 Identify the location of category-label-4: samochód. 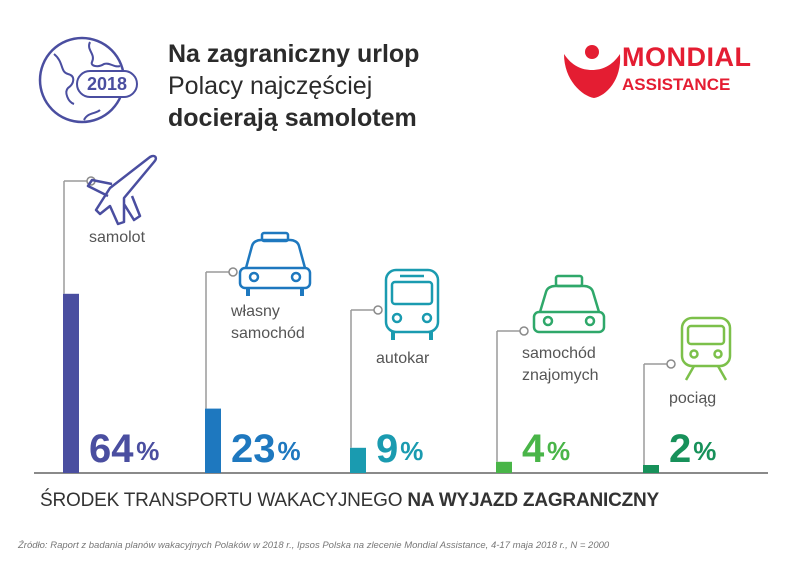
(559, 353).